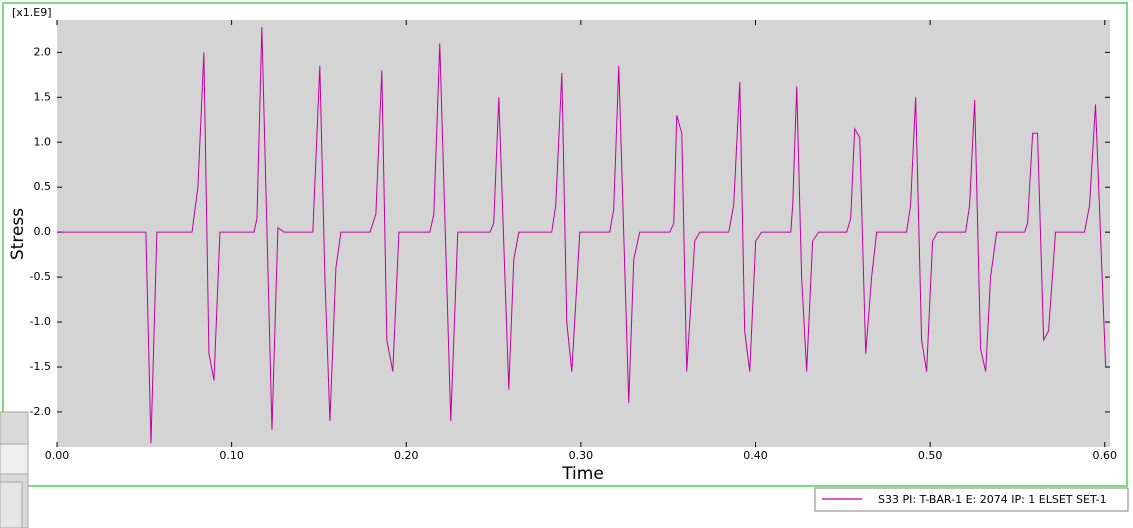  I want to click on y-axis-label: Stress, so click(18, 234).